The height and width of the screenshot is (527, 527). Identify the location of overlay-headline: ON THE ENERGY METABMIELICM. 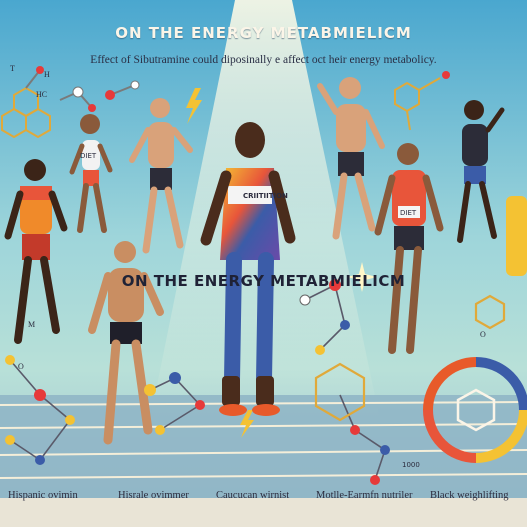
(263, 281).